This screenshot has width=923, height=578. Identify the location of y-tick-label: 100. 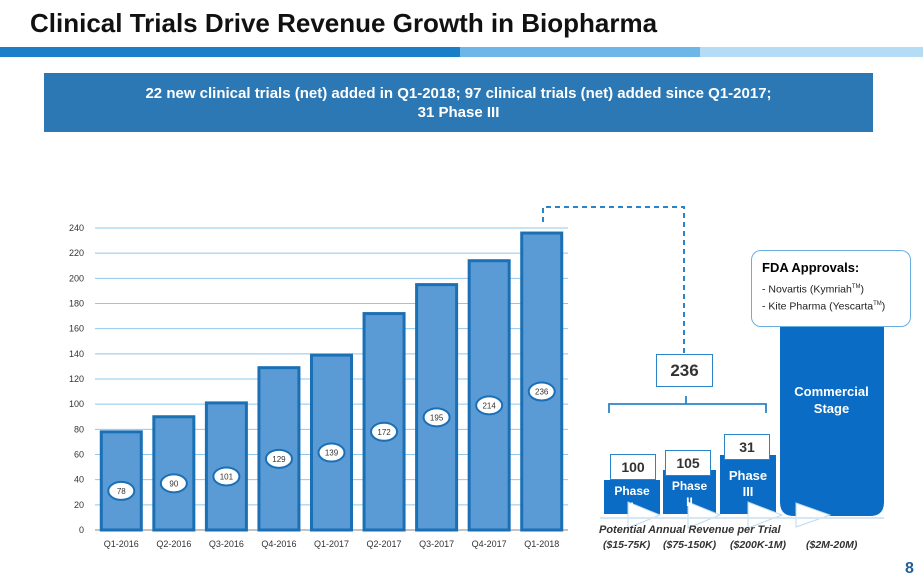
(76, 404).